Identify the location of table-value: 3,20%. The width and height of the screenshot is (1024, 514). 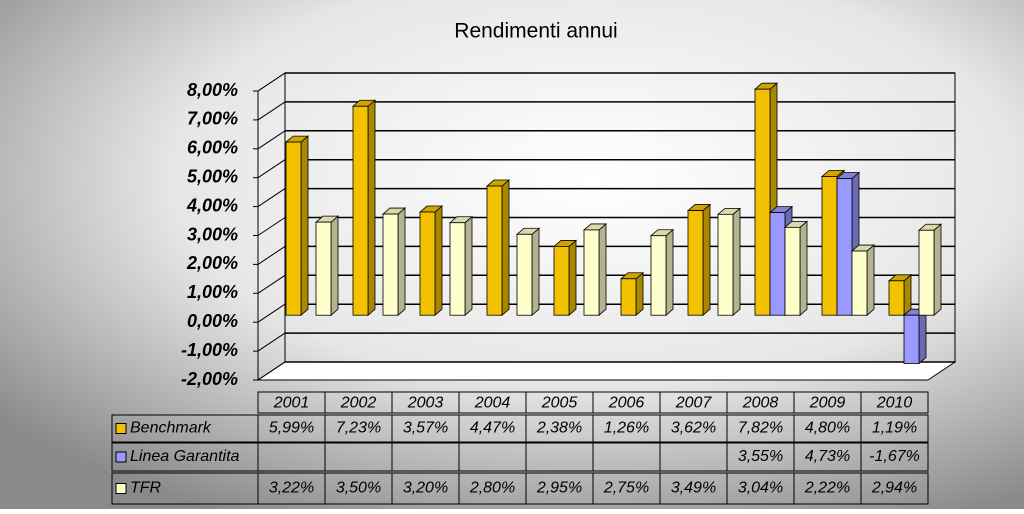
(425, 488).